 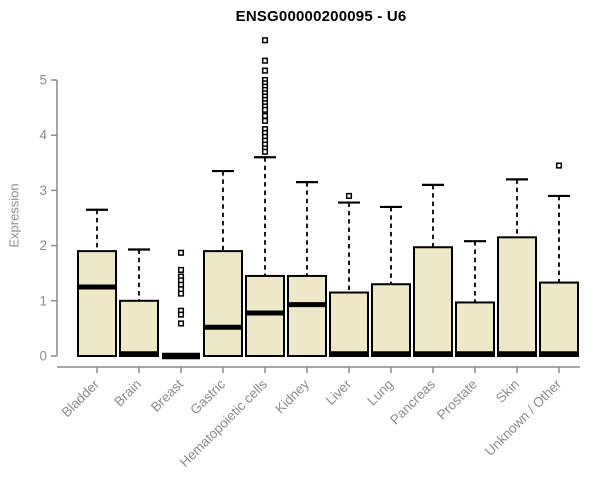 What do you see at coordinates (139, 328) in the screenshot?
I see `box-brain` at bounding box center [139, 328].